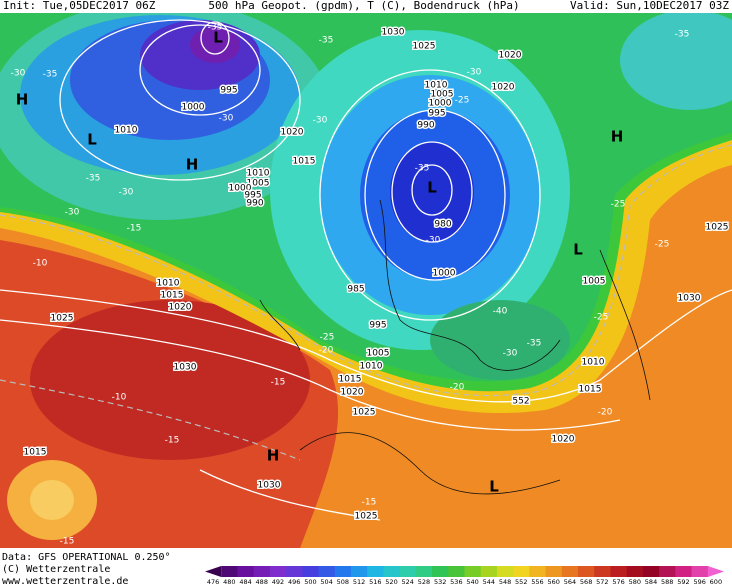  I want to click on colorbar-label: 508, so click(343, 582).